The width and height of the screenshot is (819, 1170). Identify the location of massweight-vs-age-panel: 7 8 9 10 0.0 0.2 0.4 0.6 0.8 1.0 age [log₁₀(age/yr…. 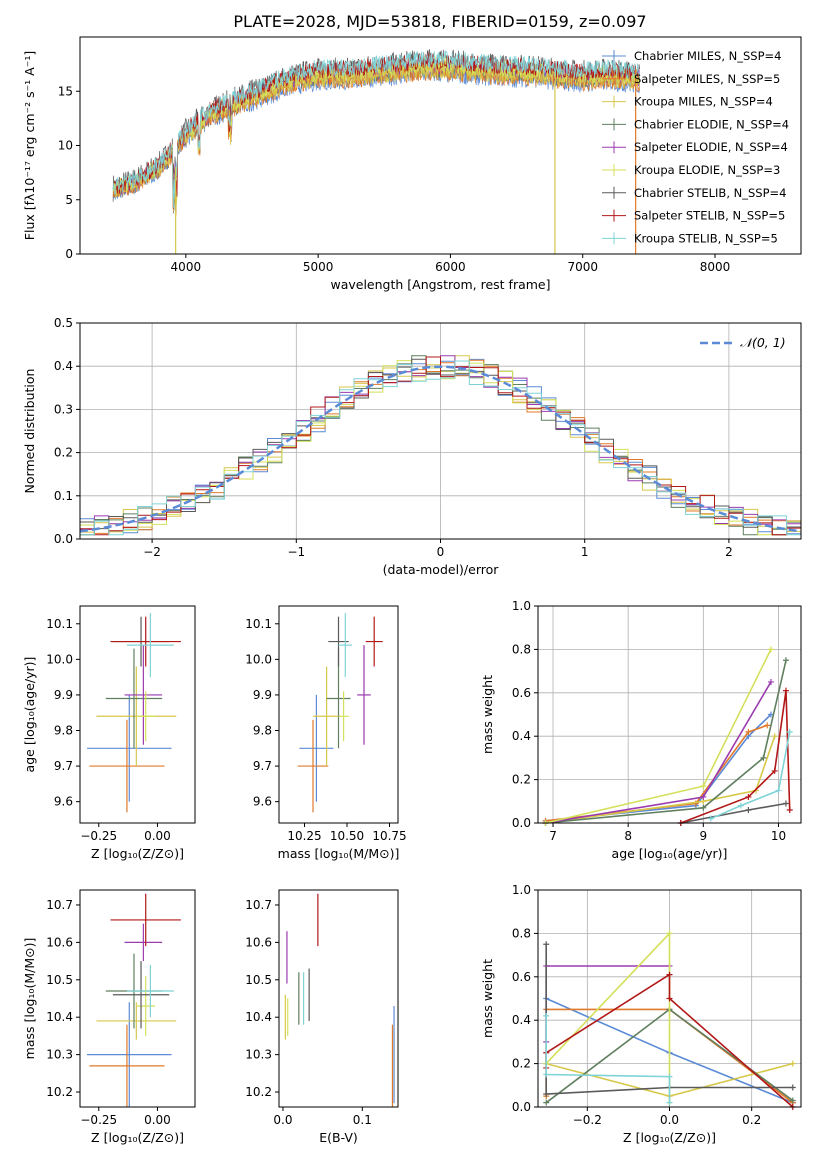
(641, 730).